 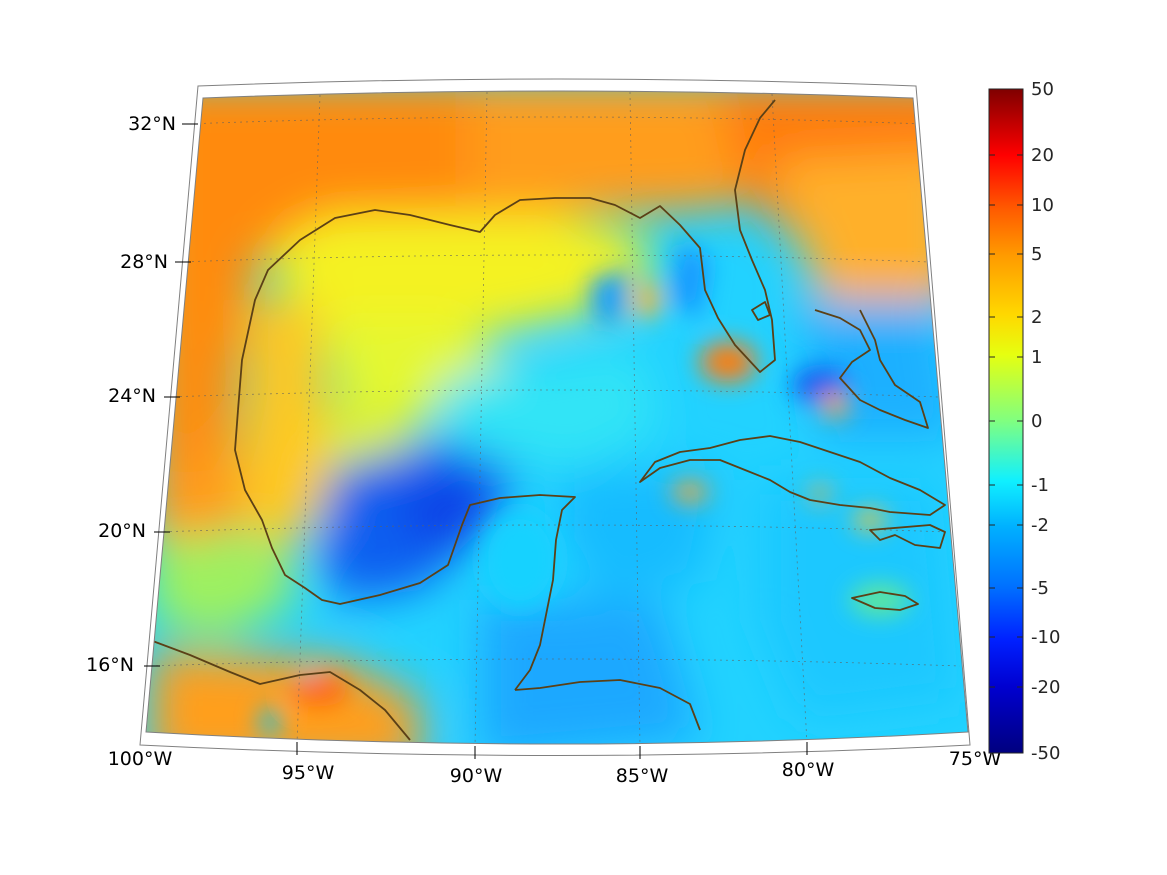 I want to click on lon-label-100w: 100°W, so click(x=140, y=759).